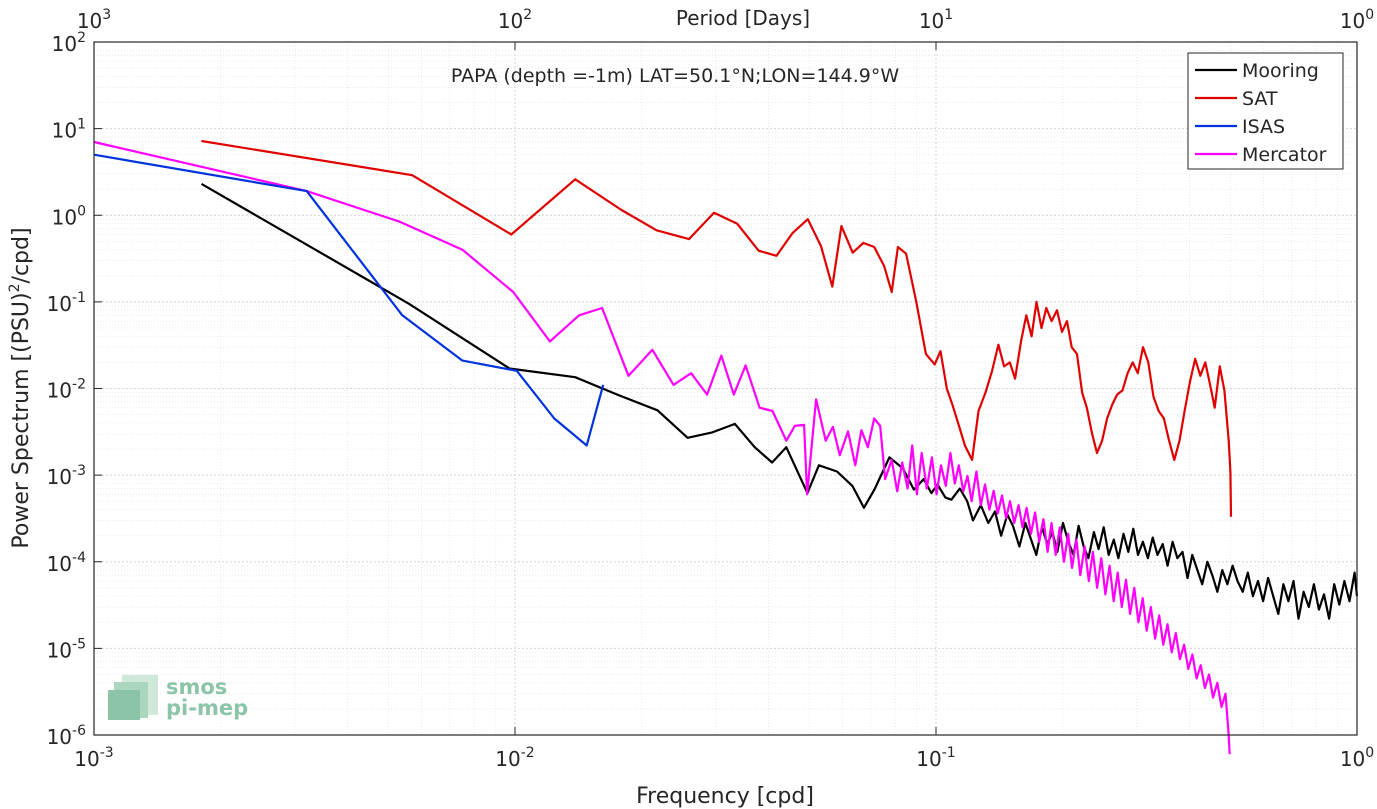 This screenshot has width=1377, height=809. I want to click on top-tick-label: 10³, so click(94, 20).